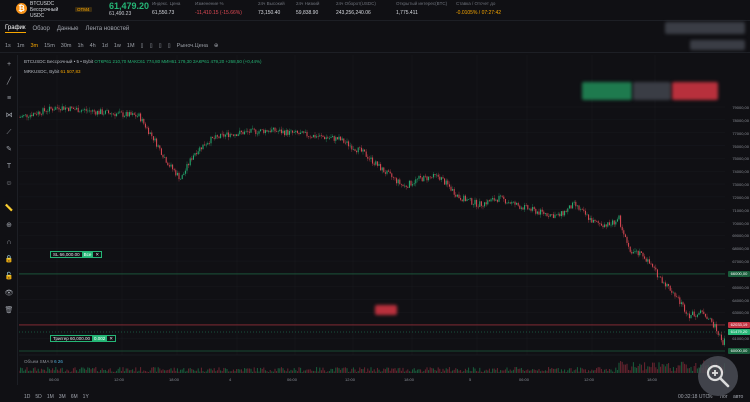  What do you see at coordinates (76, 254) in the screenshot?
I see `stop-loss-line-tag: SL 66,000.00 Все ✕` at bounding box center [76, 254].